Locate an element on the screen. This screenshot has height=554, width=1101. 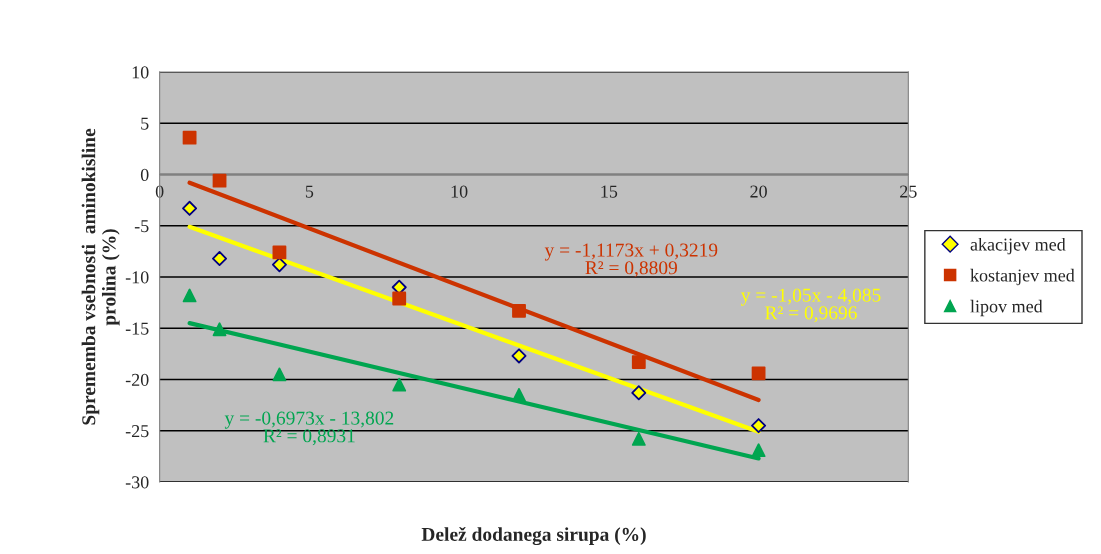
x-tick-label: 10 is located at coordinates (459, 191).